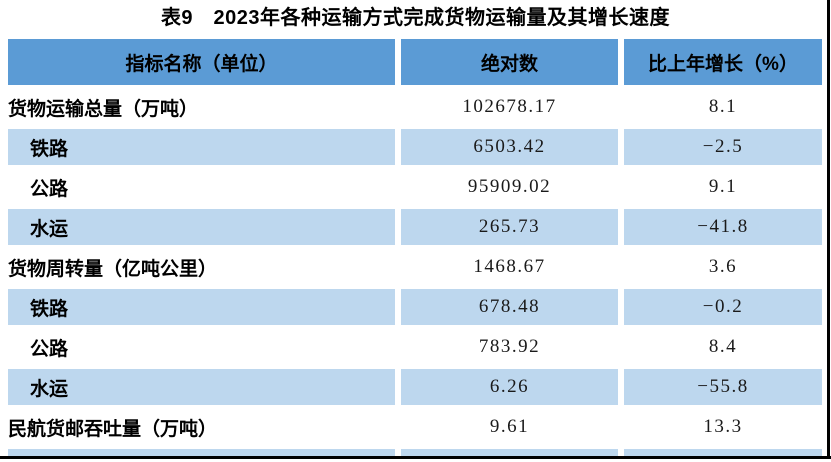 This screenshot has width=831, height=462. Describe the element at coordinates (723, 147) in the screenshot. I see `cell-growth: −2.5` at that location.